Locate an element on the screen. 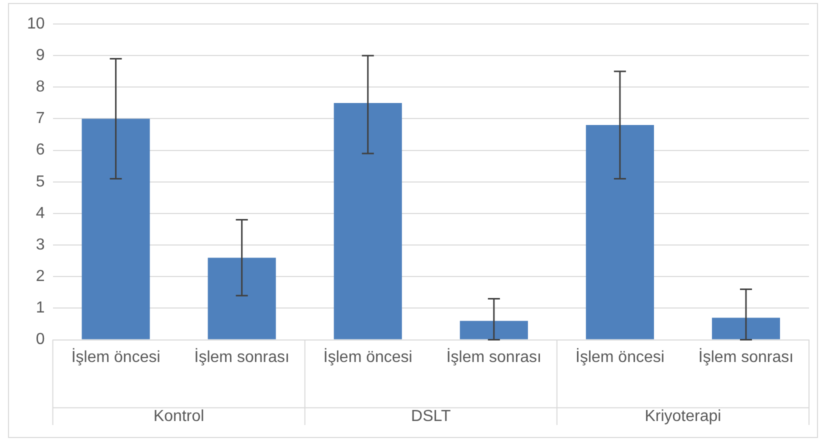  y-tick-label: 6 is located at coordinates (40, 150).